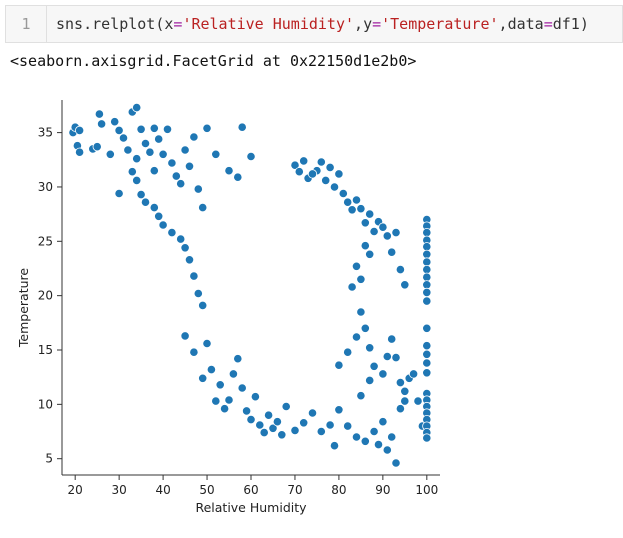 This screenshot has height=538, width=623. Describe the element at coordinates (45, 296) in the screenshot. I see `y-tick-label: 20` at that location.